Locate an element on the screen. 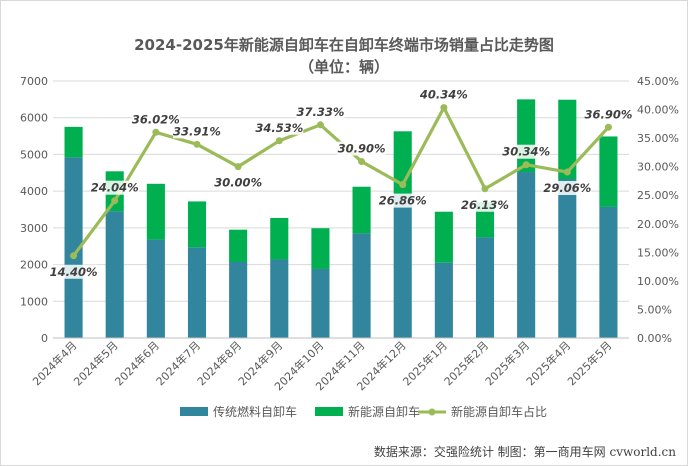  y2-tick-label: 30.00% is located at coordinates (658, 167).